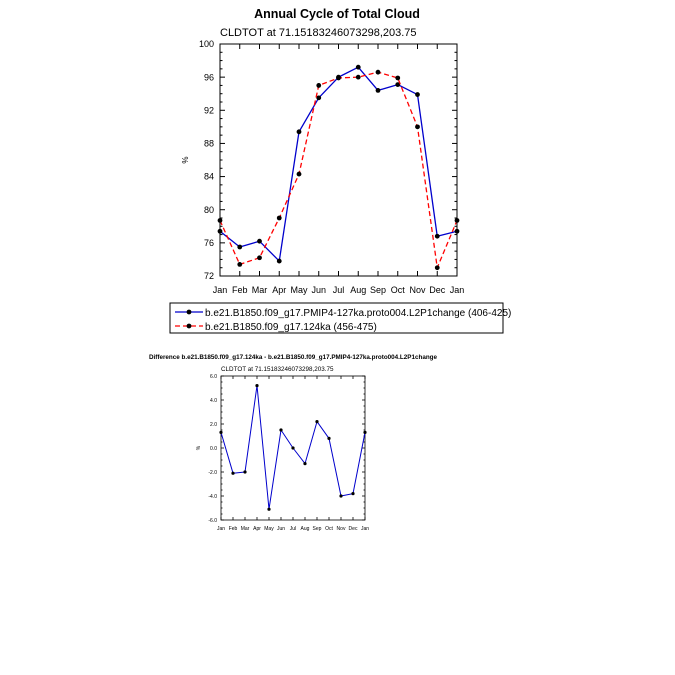 This screenshot has width=675, height=675. Describe the element at coordinates (277, 369) in the screenshot. I see `chart2-subtitle: CLDTOT at 71.15183246073298,203.75` at that location.